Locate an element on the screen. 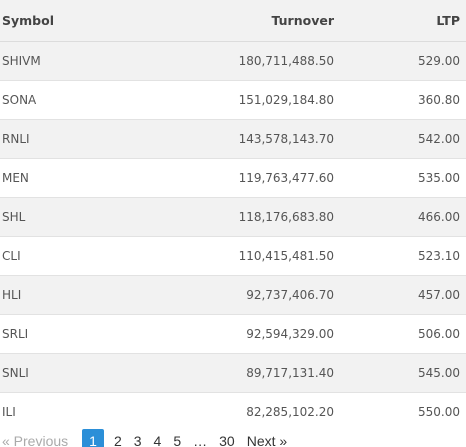  table-row: SRLI 92,594,329.00 506.00 is located at coordinates (233, 333).